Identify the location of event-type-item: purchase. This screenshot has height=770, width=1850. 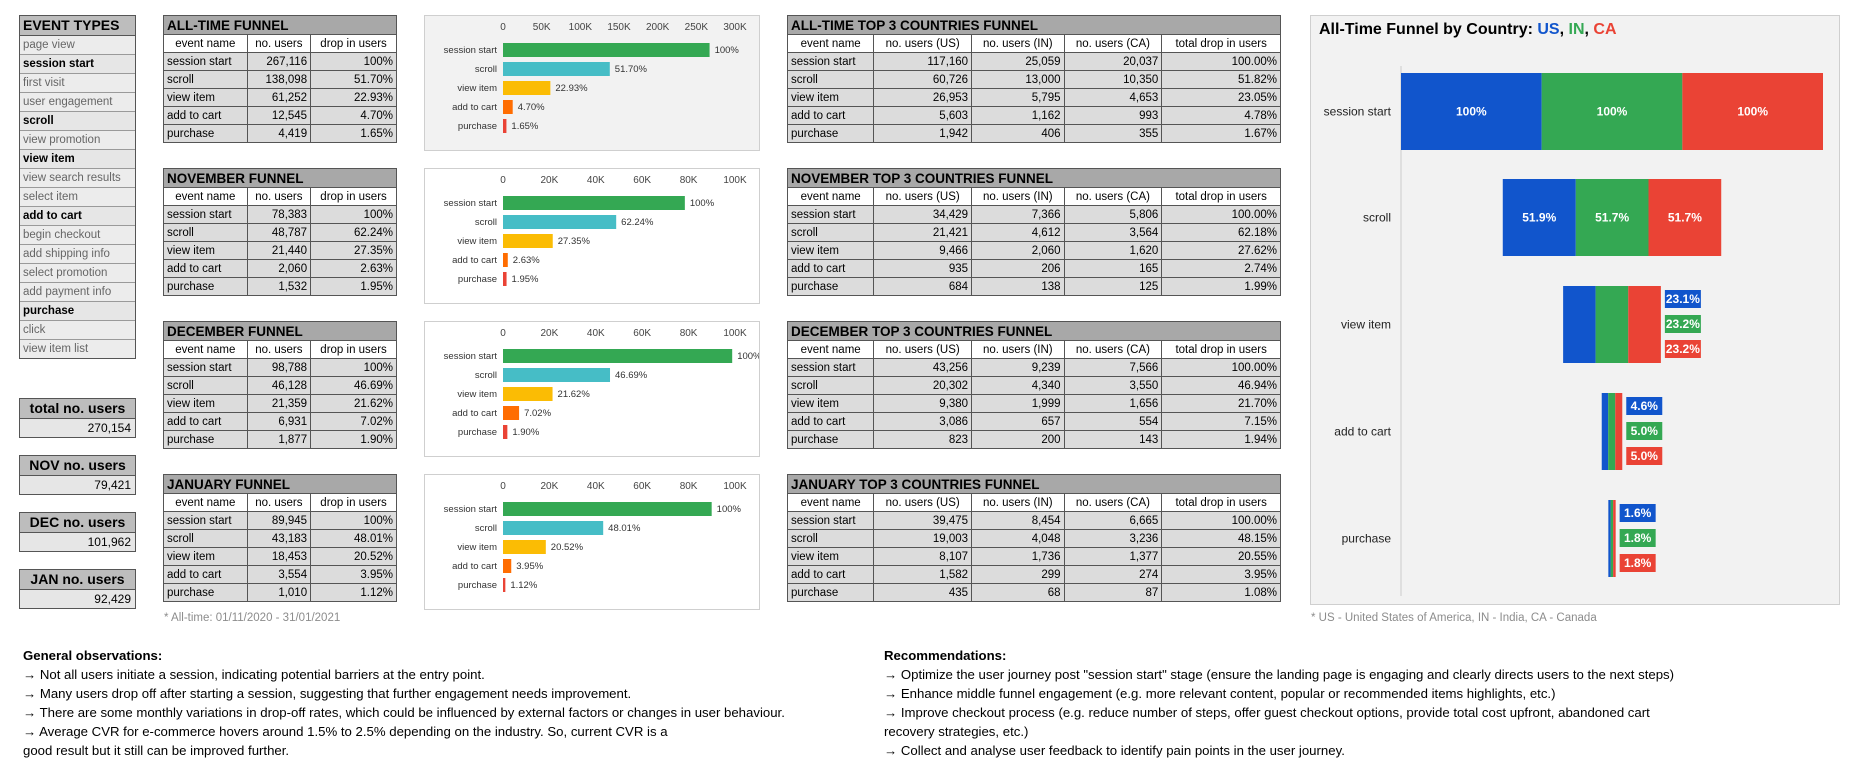
(77, 311).